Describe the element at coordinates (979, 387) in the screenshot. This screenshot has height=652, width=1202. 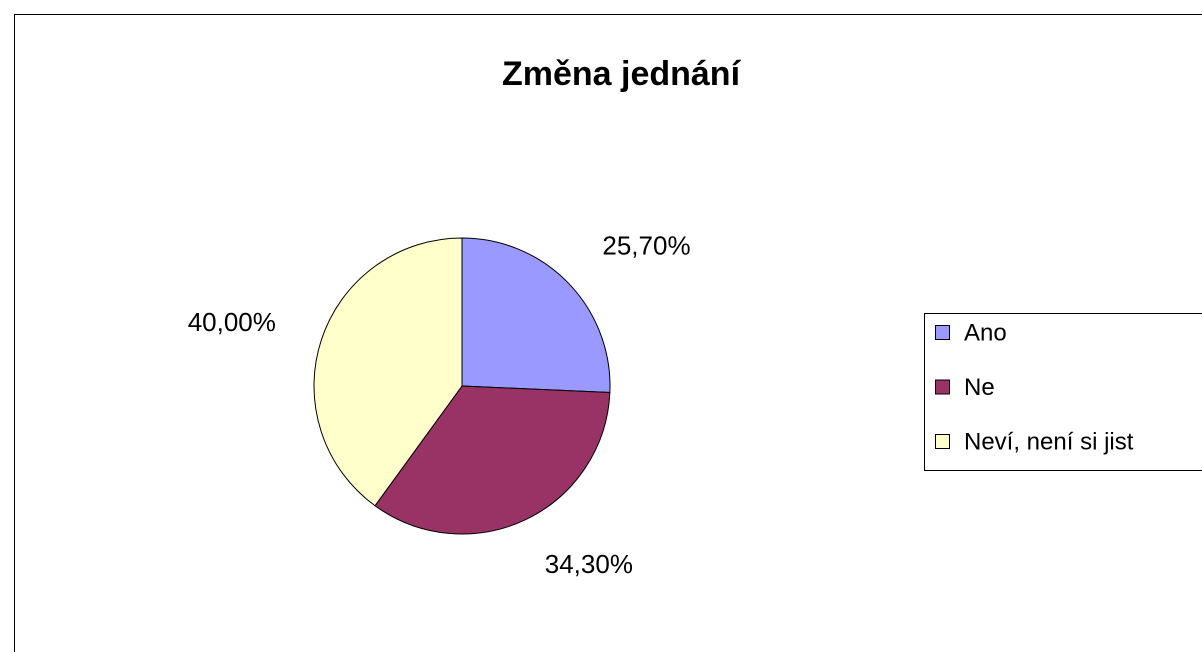
I see `legend-label: Ne` at that location.